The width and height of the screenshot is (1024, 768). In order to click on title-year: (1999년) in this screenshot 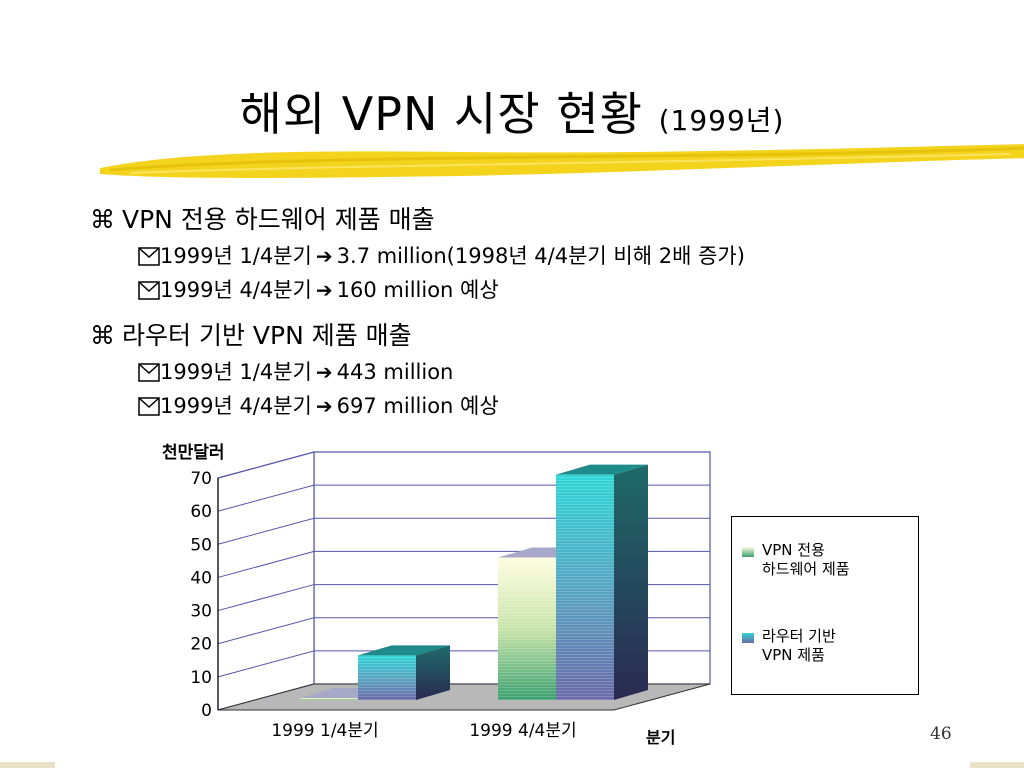, I will do `click(721, 120)`.